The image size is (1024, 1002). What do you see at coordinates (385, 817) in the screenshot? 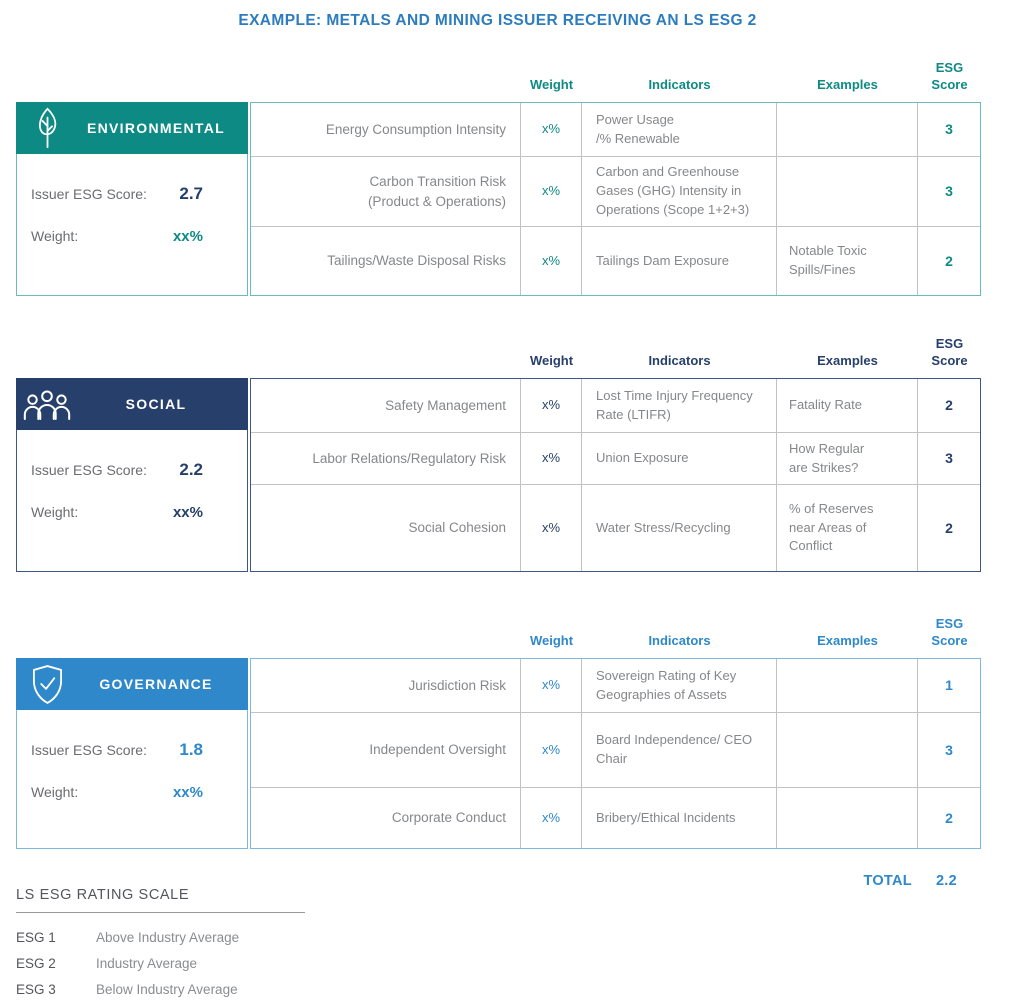
I see `row-label: Corporate Conduct` at bounding box center [385, 817].